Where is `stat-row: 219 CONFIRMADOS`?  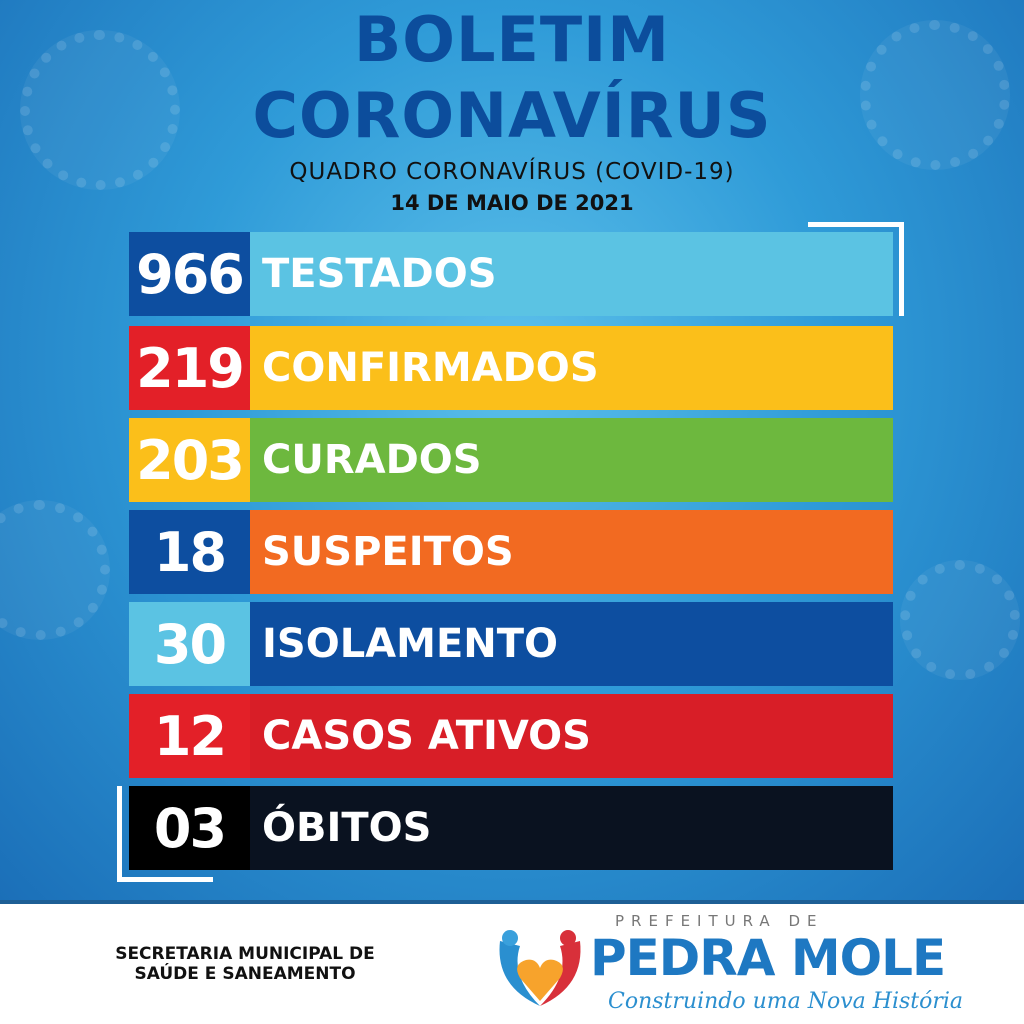
stat-row: 219 CONFIRMADOS is located at coordinates (511, 368).